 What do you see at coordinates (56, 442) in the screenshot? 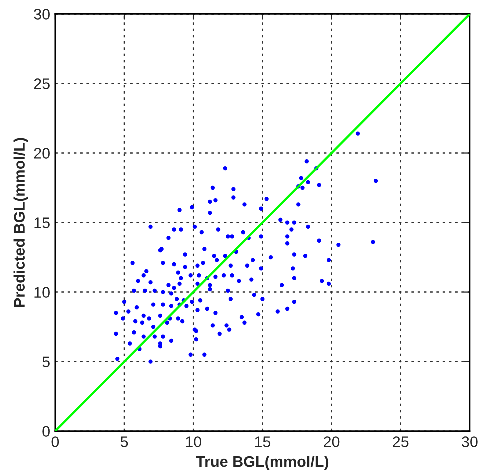
I see `x-tick-label: 0` at bounding box center [56, 442].